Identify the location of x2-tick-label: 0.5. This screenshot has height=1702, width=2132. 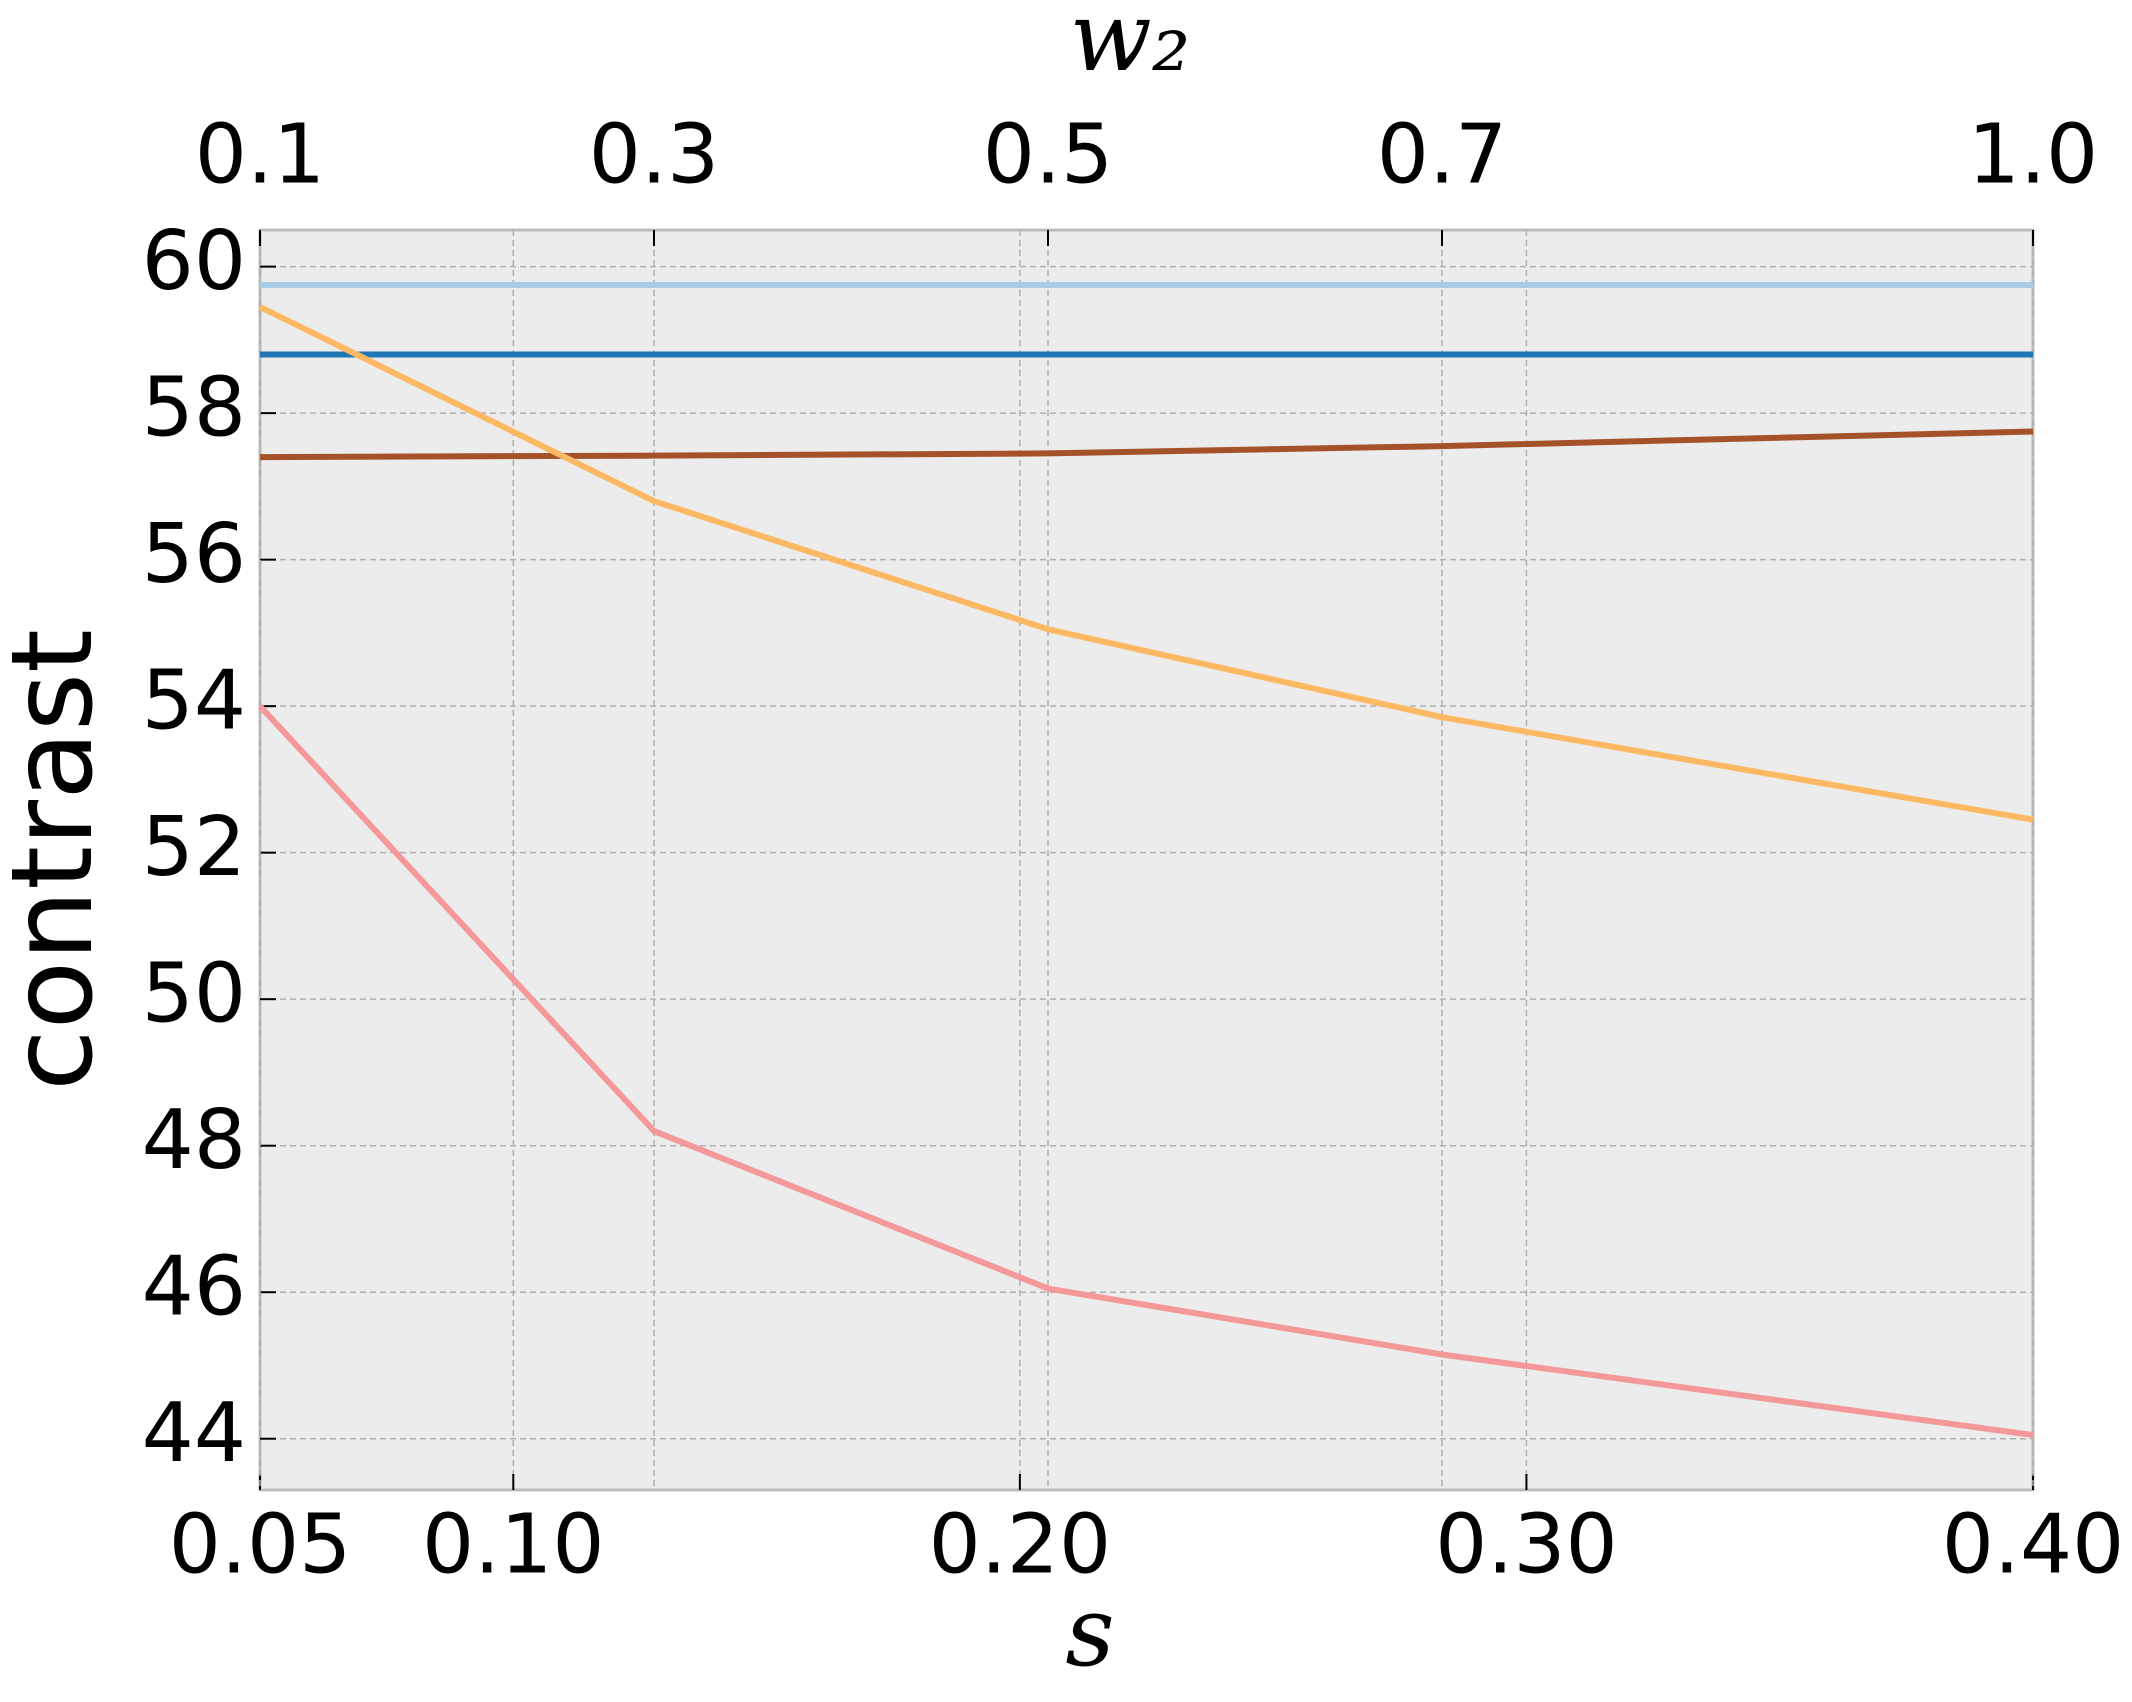
(1048, 154).